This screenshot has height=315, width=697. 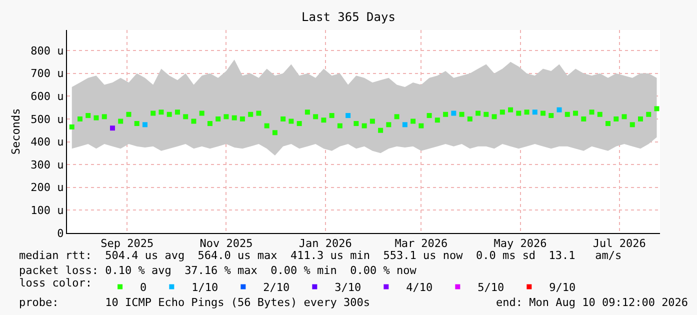 What do you see at coordinates (226, 243) in the screenshot?
I see `x-tick-label: Nov 2025` at bounding box center [226, 243].